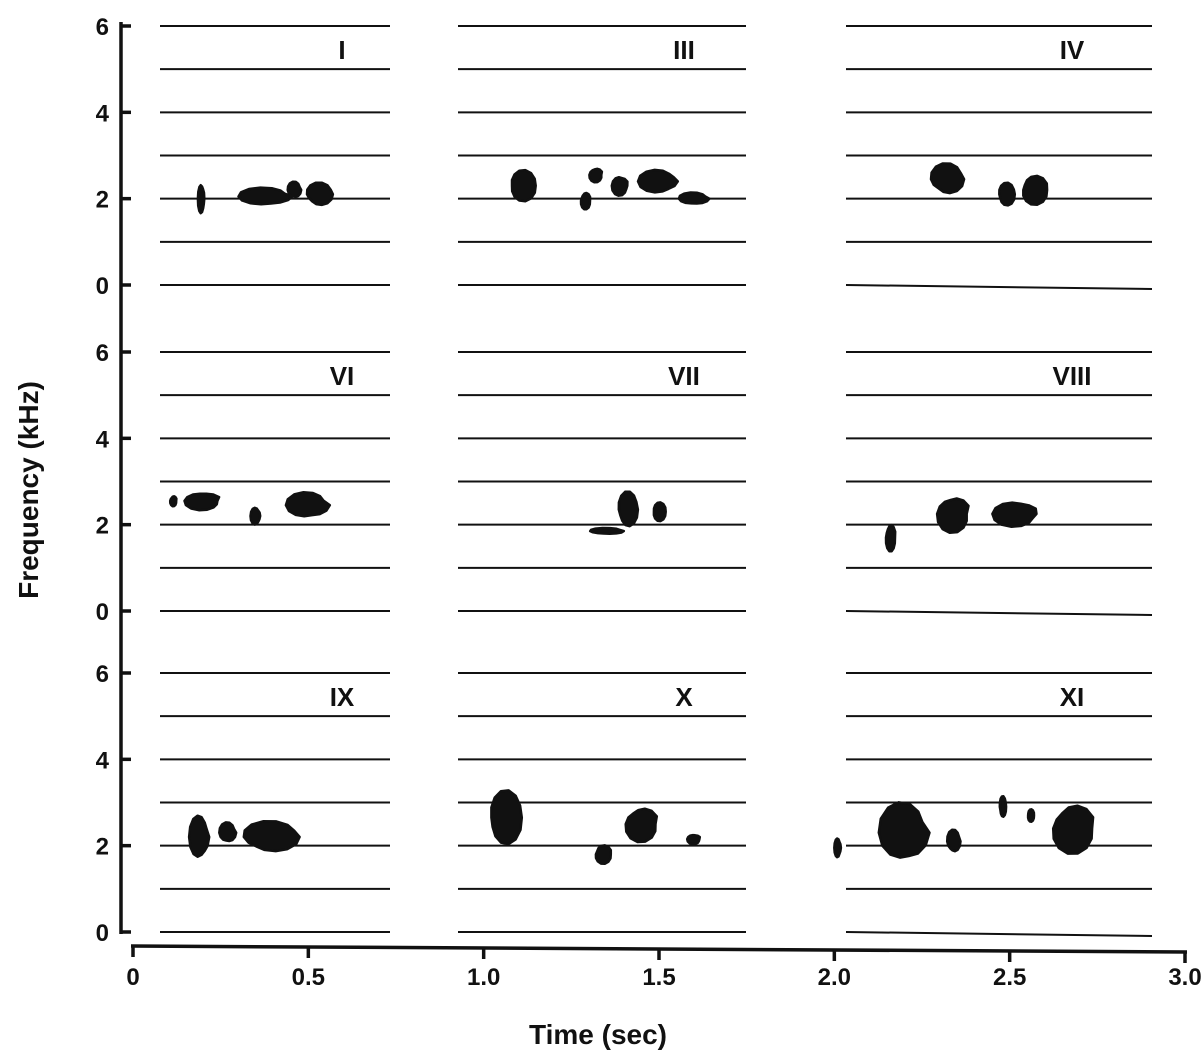 Image resolution: width=1204 pixels, height=1057 pixels. Describe the element at coordinates (1009, 977) in the screenshot. I see `x-tick-label: 2.5` at that location.